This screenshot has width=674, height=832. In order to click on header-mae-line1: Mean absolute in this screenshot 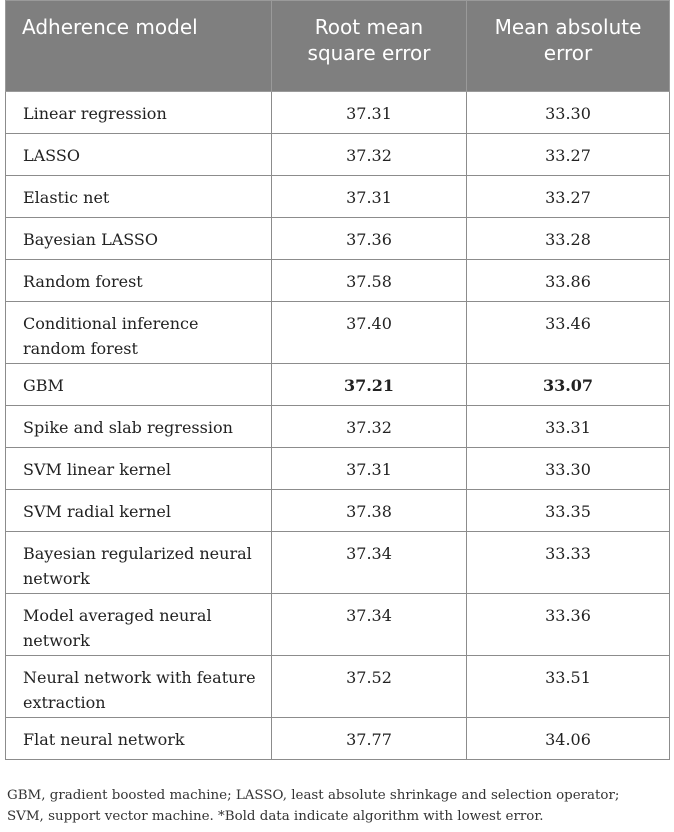, I will do `click(568, 27)`.